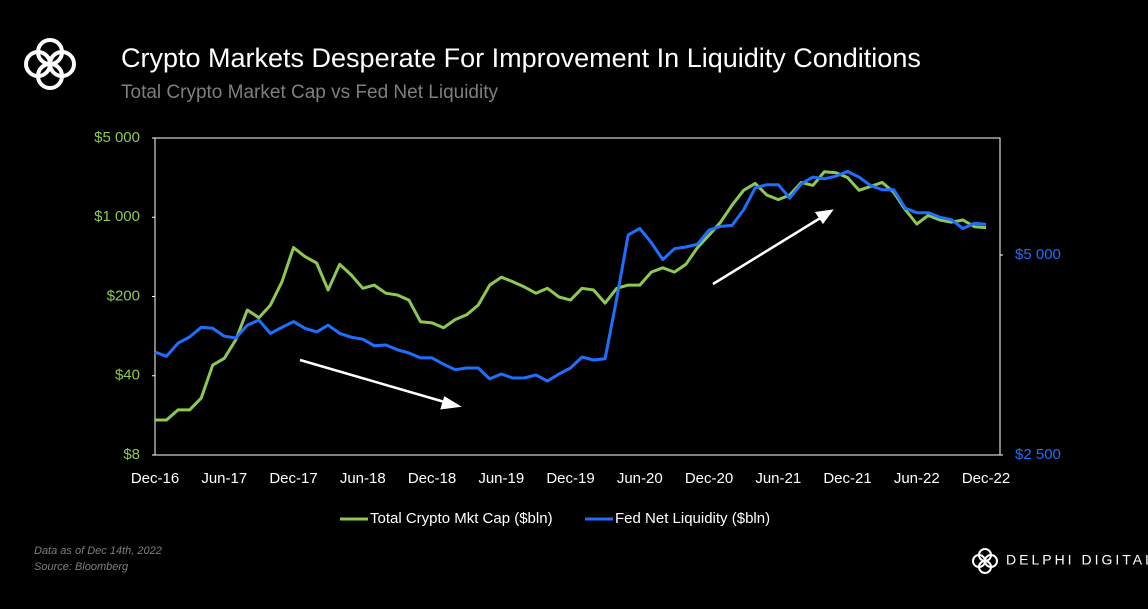 This screenshot has height=609, width=1148. What do you see at coordinates (1077, 560) in the screenshot?
I see `brand-name: DELPHI DIGITAL` at bounding box center [1077, 560].